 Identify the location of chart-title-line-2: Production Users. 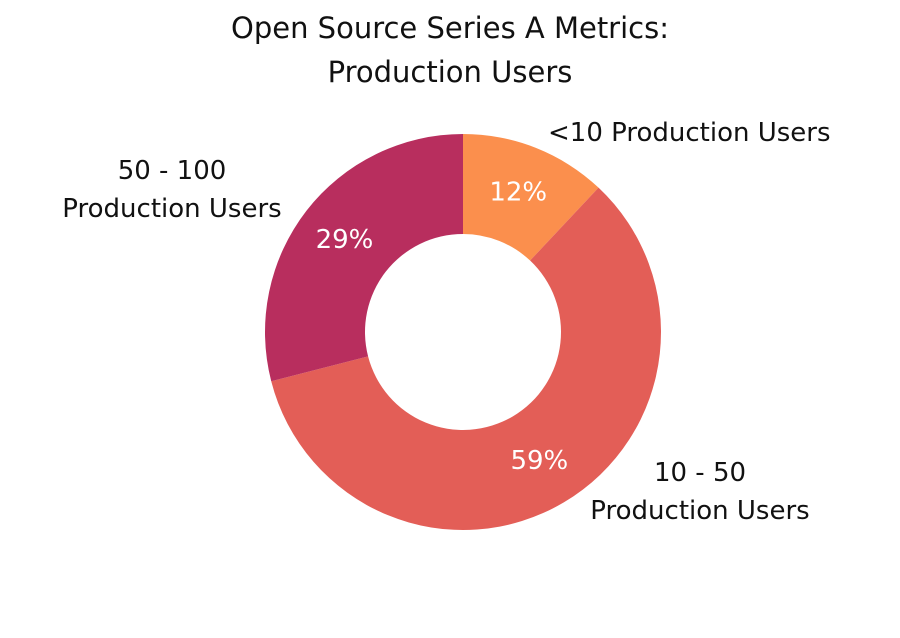
(450, 72).